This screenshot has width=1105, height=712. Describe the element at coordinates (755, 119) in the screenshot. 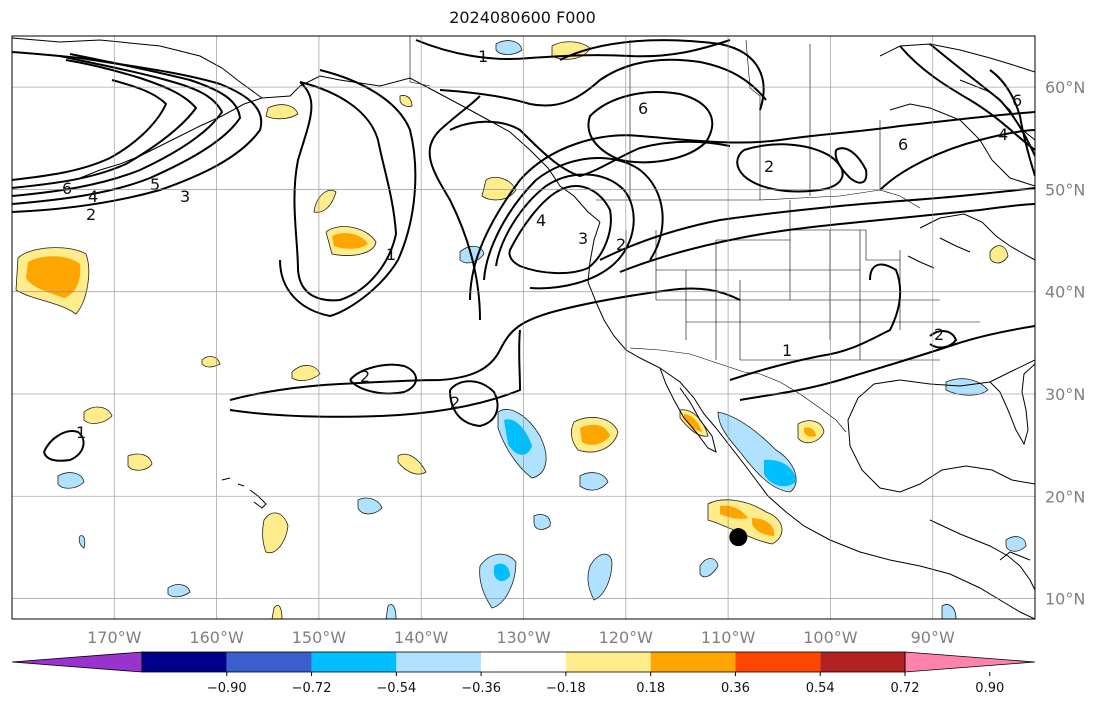

I see `canada-province-lines` at that location.